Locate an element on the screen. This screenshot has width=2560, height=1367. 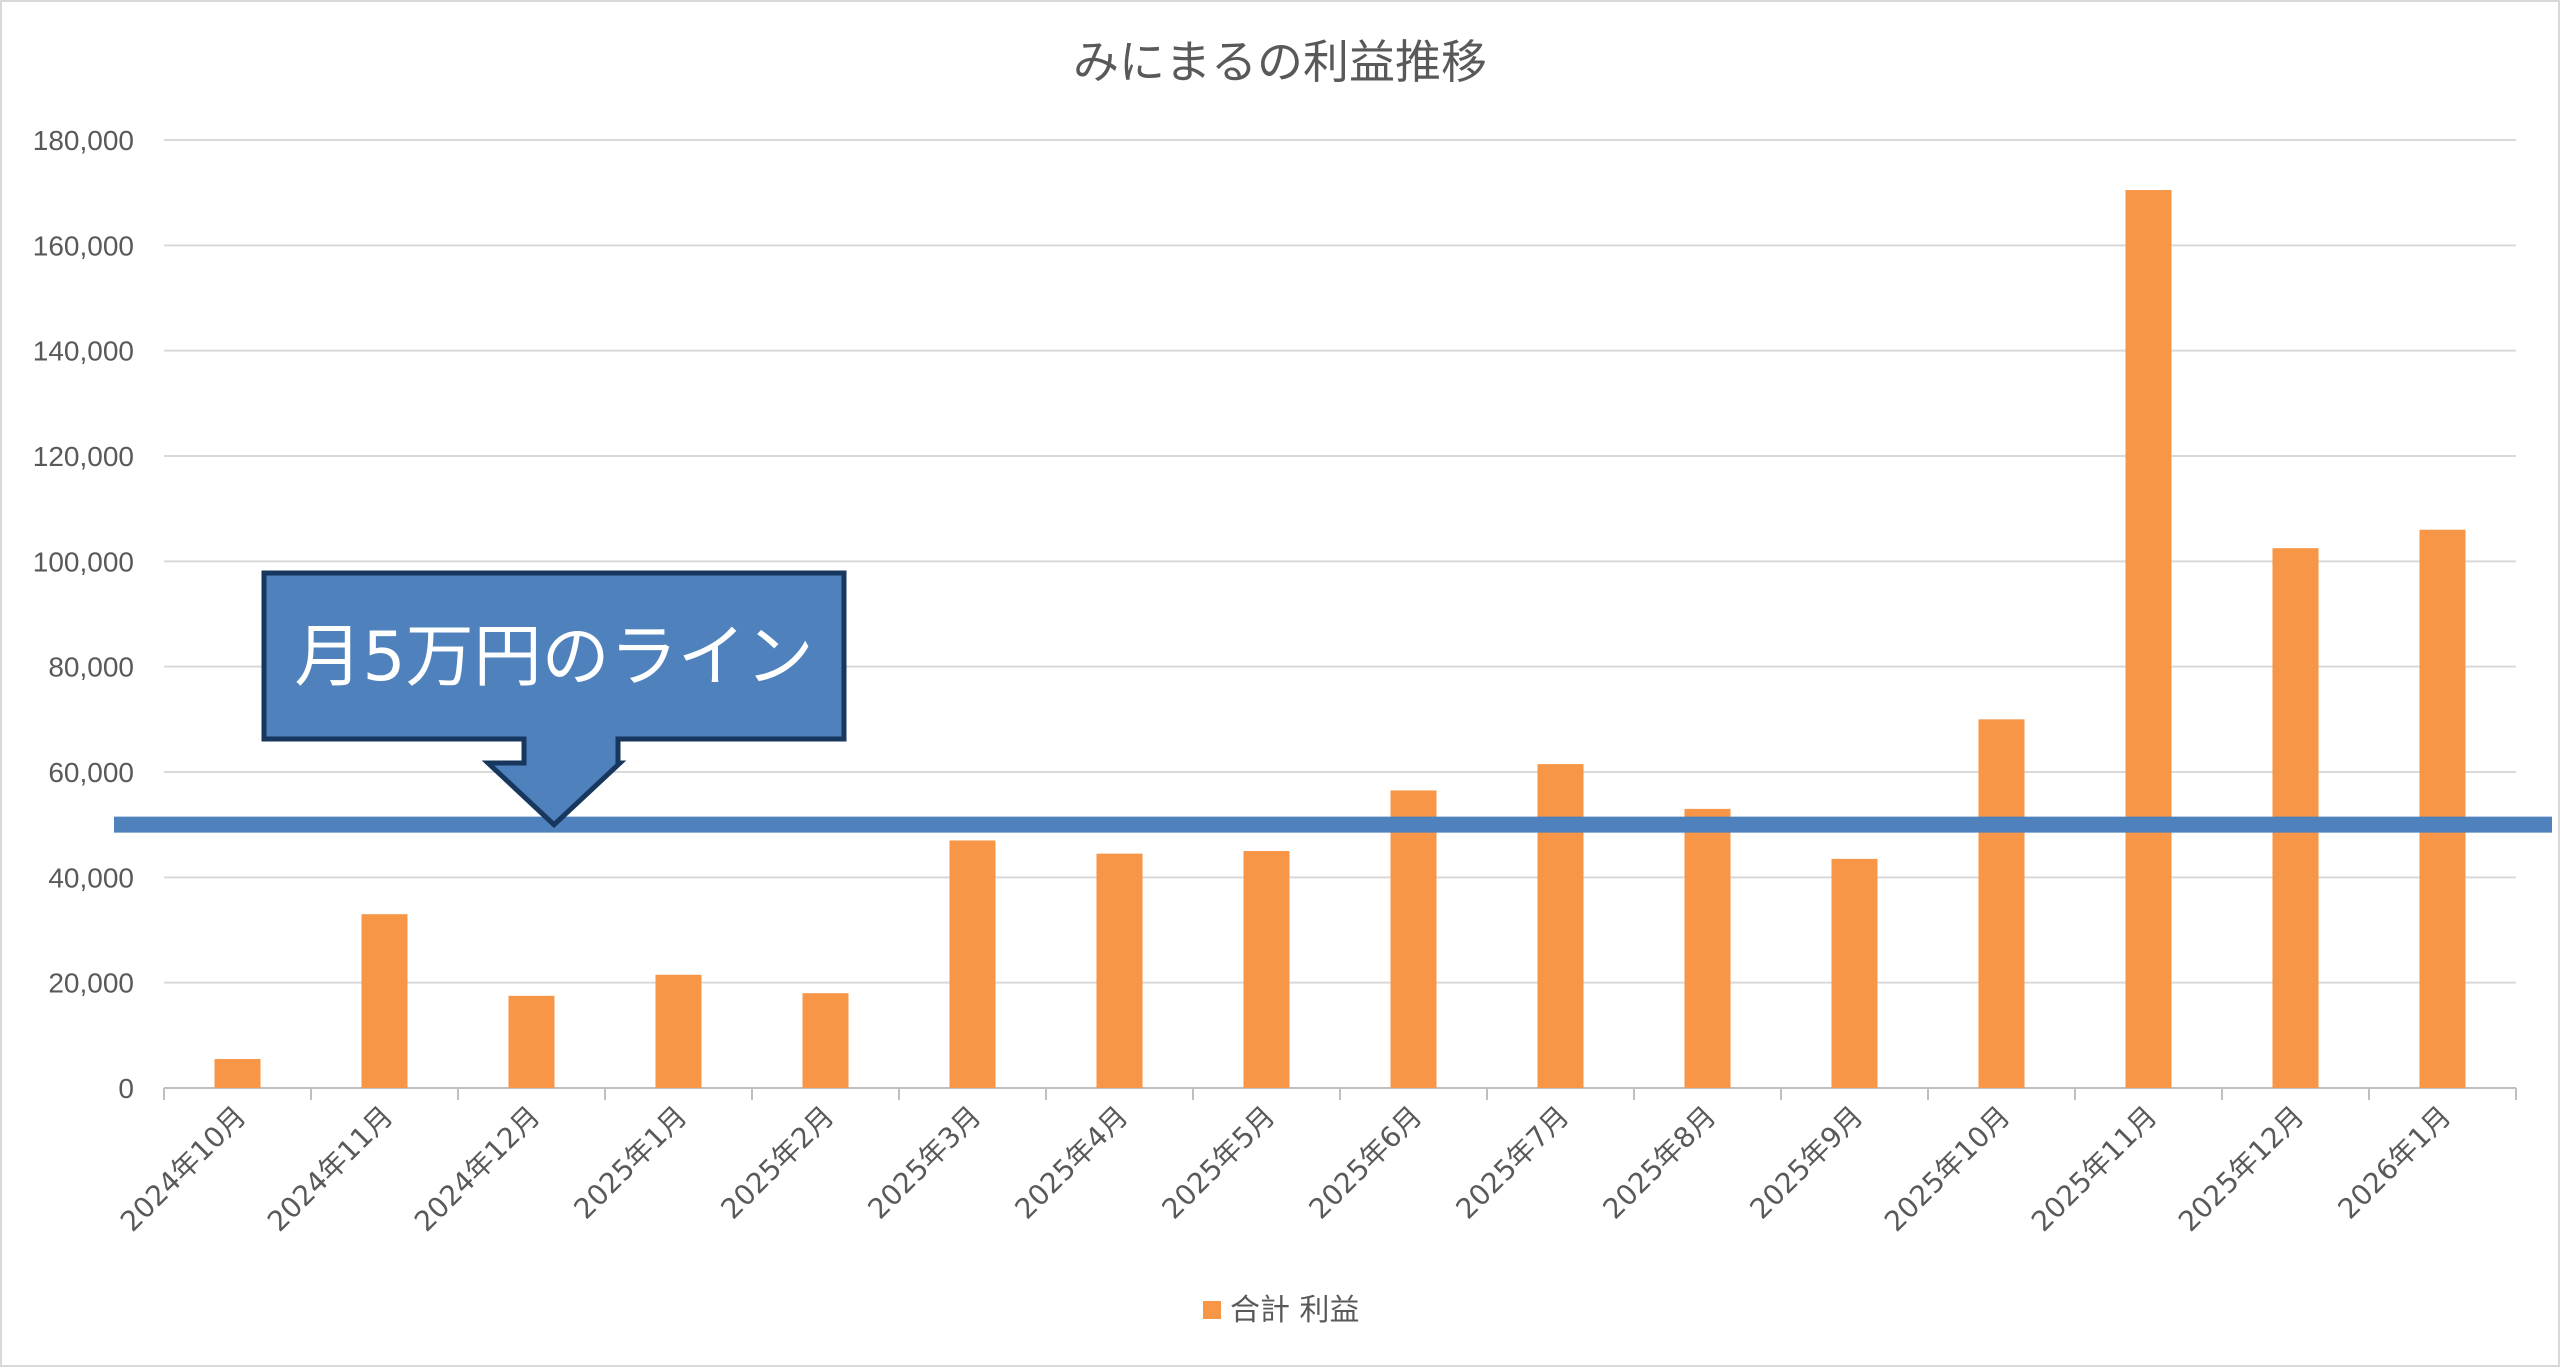
callout-text: 月5万円のライン is located at coordinates (553, 657).